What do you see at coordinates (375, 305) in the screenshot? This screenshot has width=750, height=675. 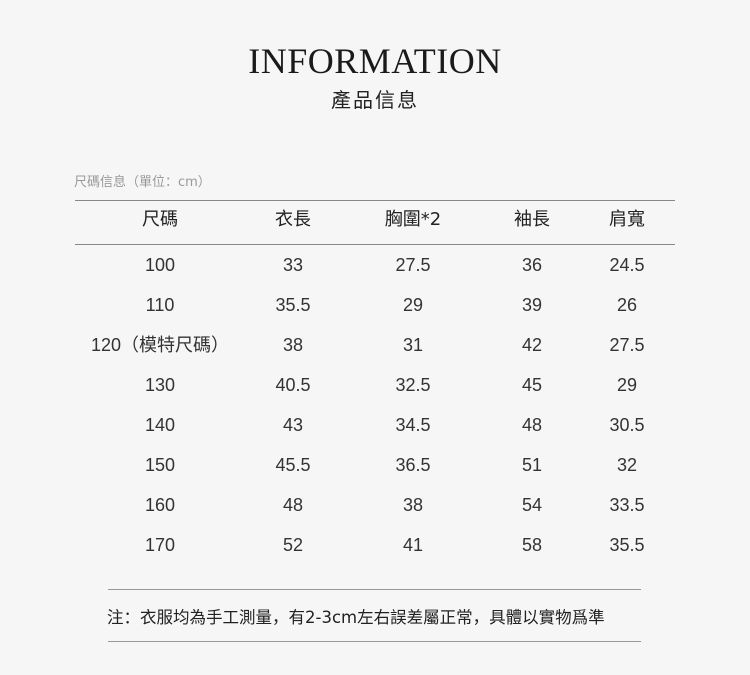 I see `table-row: 110 35.5 29 39 26` at bounding box center [375, 305].